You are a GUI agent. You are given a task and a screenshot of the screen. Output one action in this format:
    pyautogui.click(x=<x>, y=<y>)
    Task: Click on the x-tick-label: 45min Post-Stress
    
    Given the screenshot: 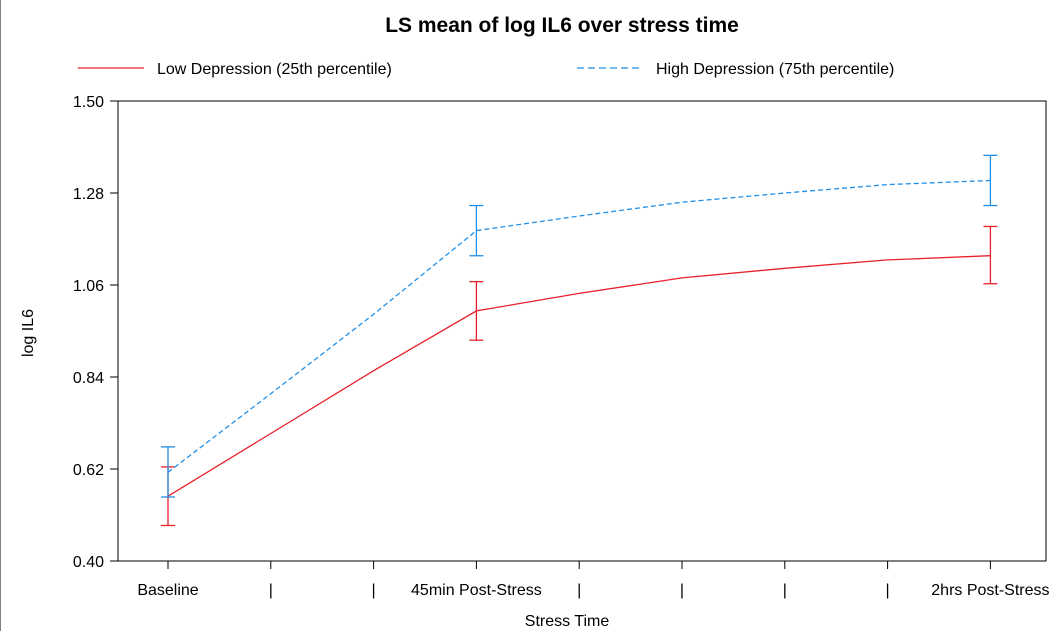 What is the action you would take?
    pyautogui.click(x=476, y=590)
    